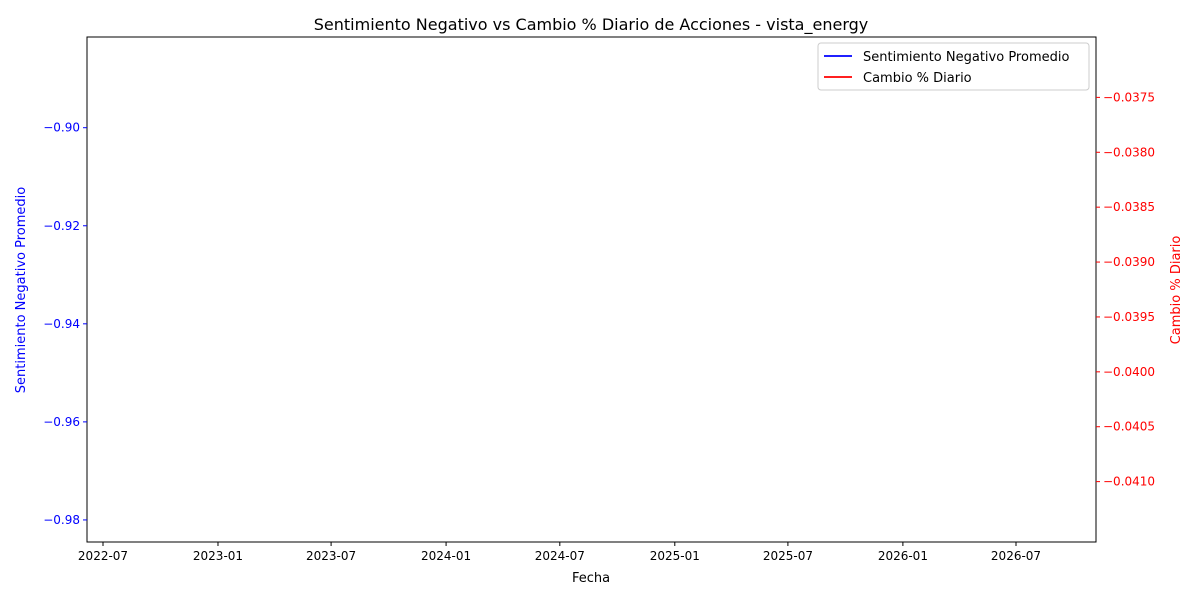  What do you see at coordinates (1129, 427) in the screenshot?
I see `right-y-tick-label: −0.0405` at bounding box center [1129, 427].